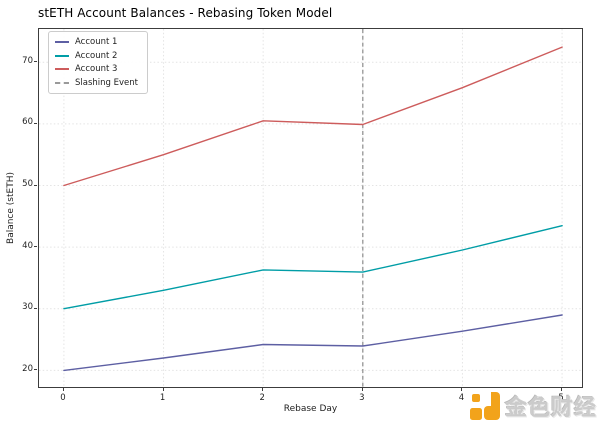 This screenshot has height=425, width=600. I want to click on watermark: 金色财经, so click(533, 406).